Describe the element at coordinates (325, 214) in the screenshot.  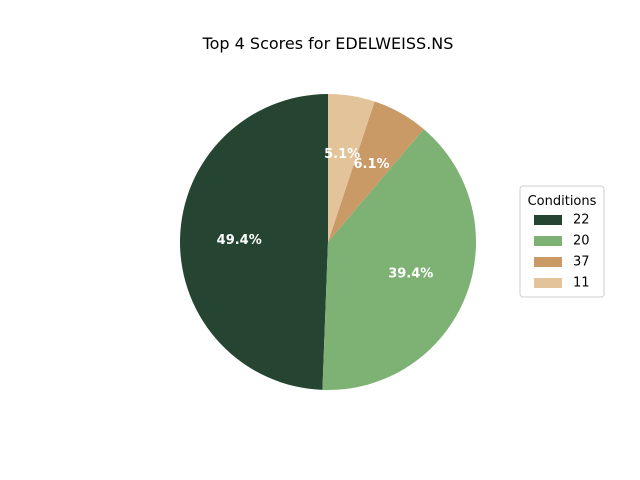
I see `percent-labels: 49.4% 39.4% 6.1%5.1%` at that location.